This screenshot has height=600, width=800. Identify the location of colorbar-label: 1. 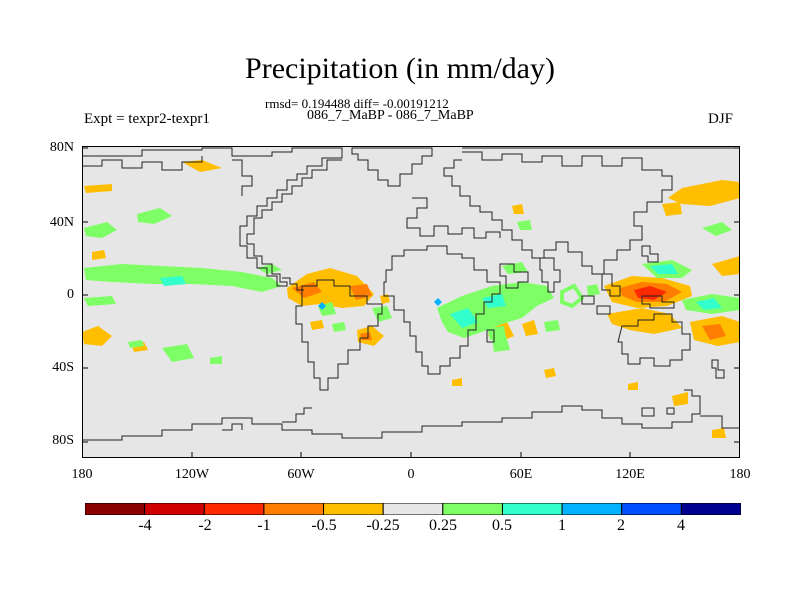
(562, 525).